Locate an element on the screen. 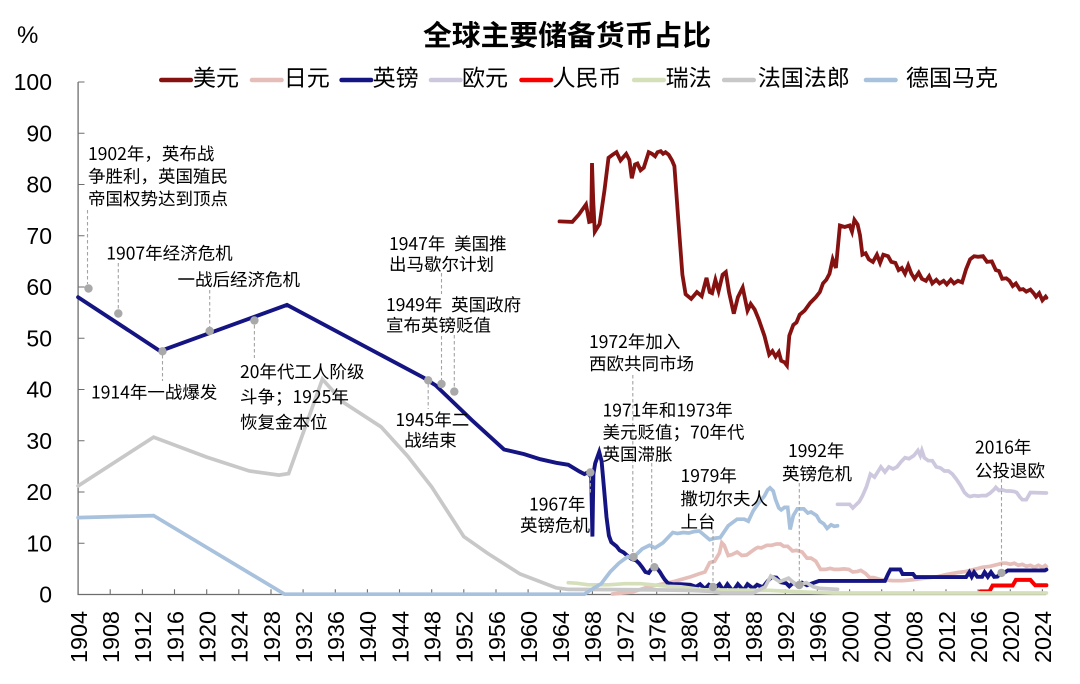 This screenshot has height=684, width=1080. svg-text: 1960 is located at coordinates (529, 637).